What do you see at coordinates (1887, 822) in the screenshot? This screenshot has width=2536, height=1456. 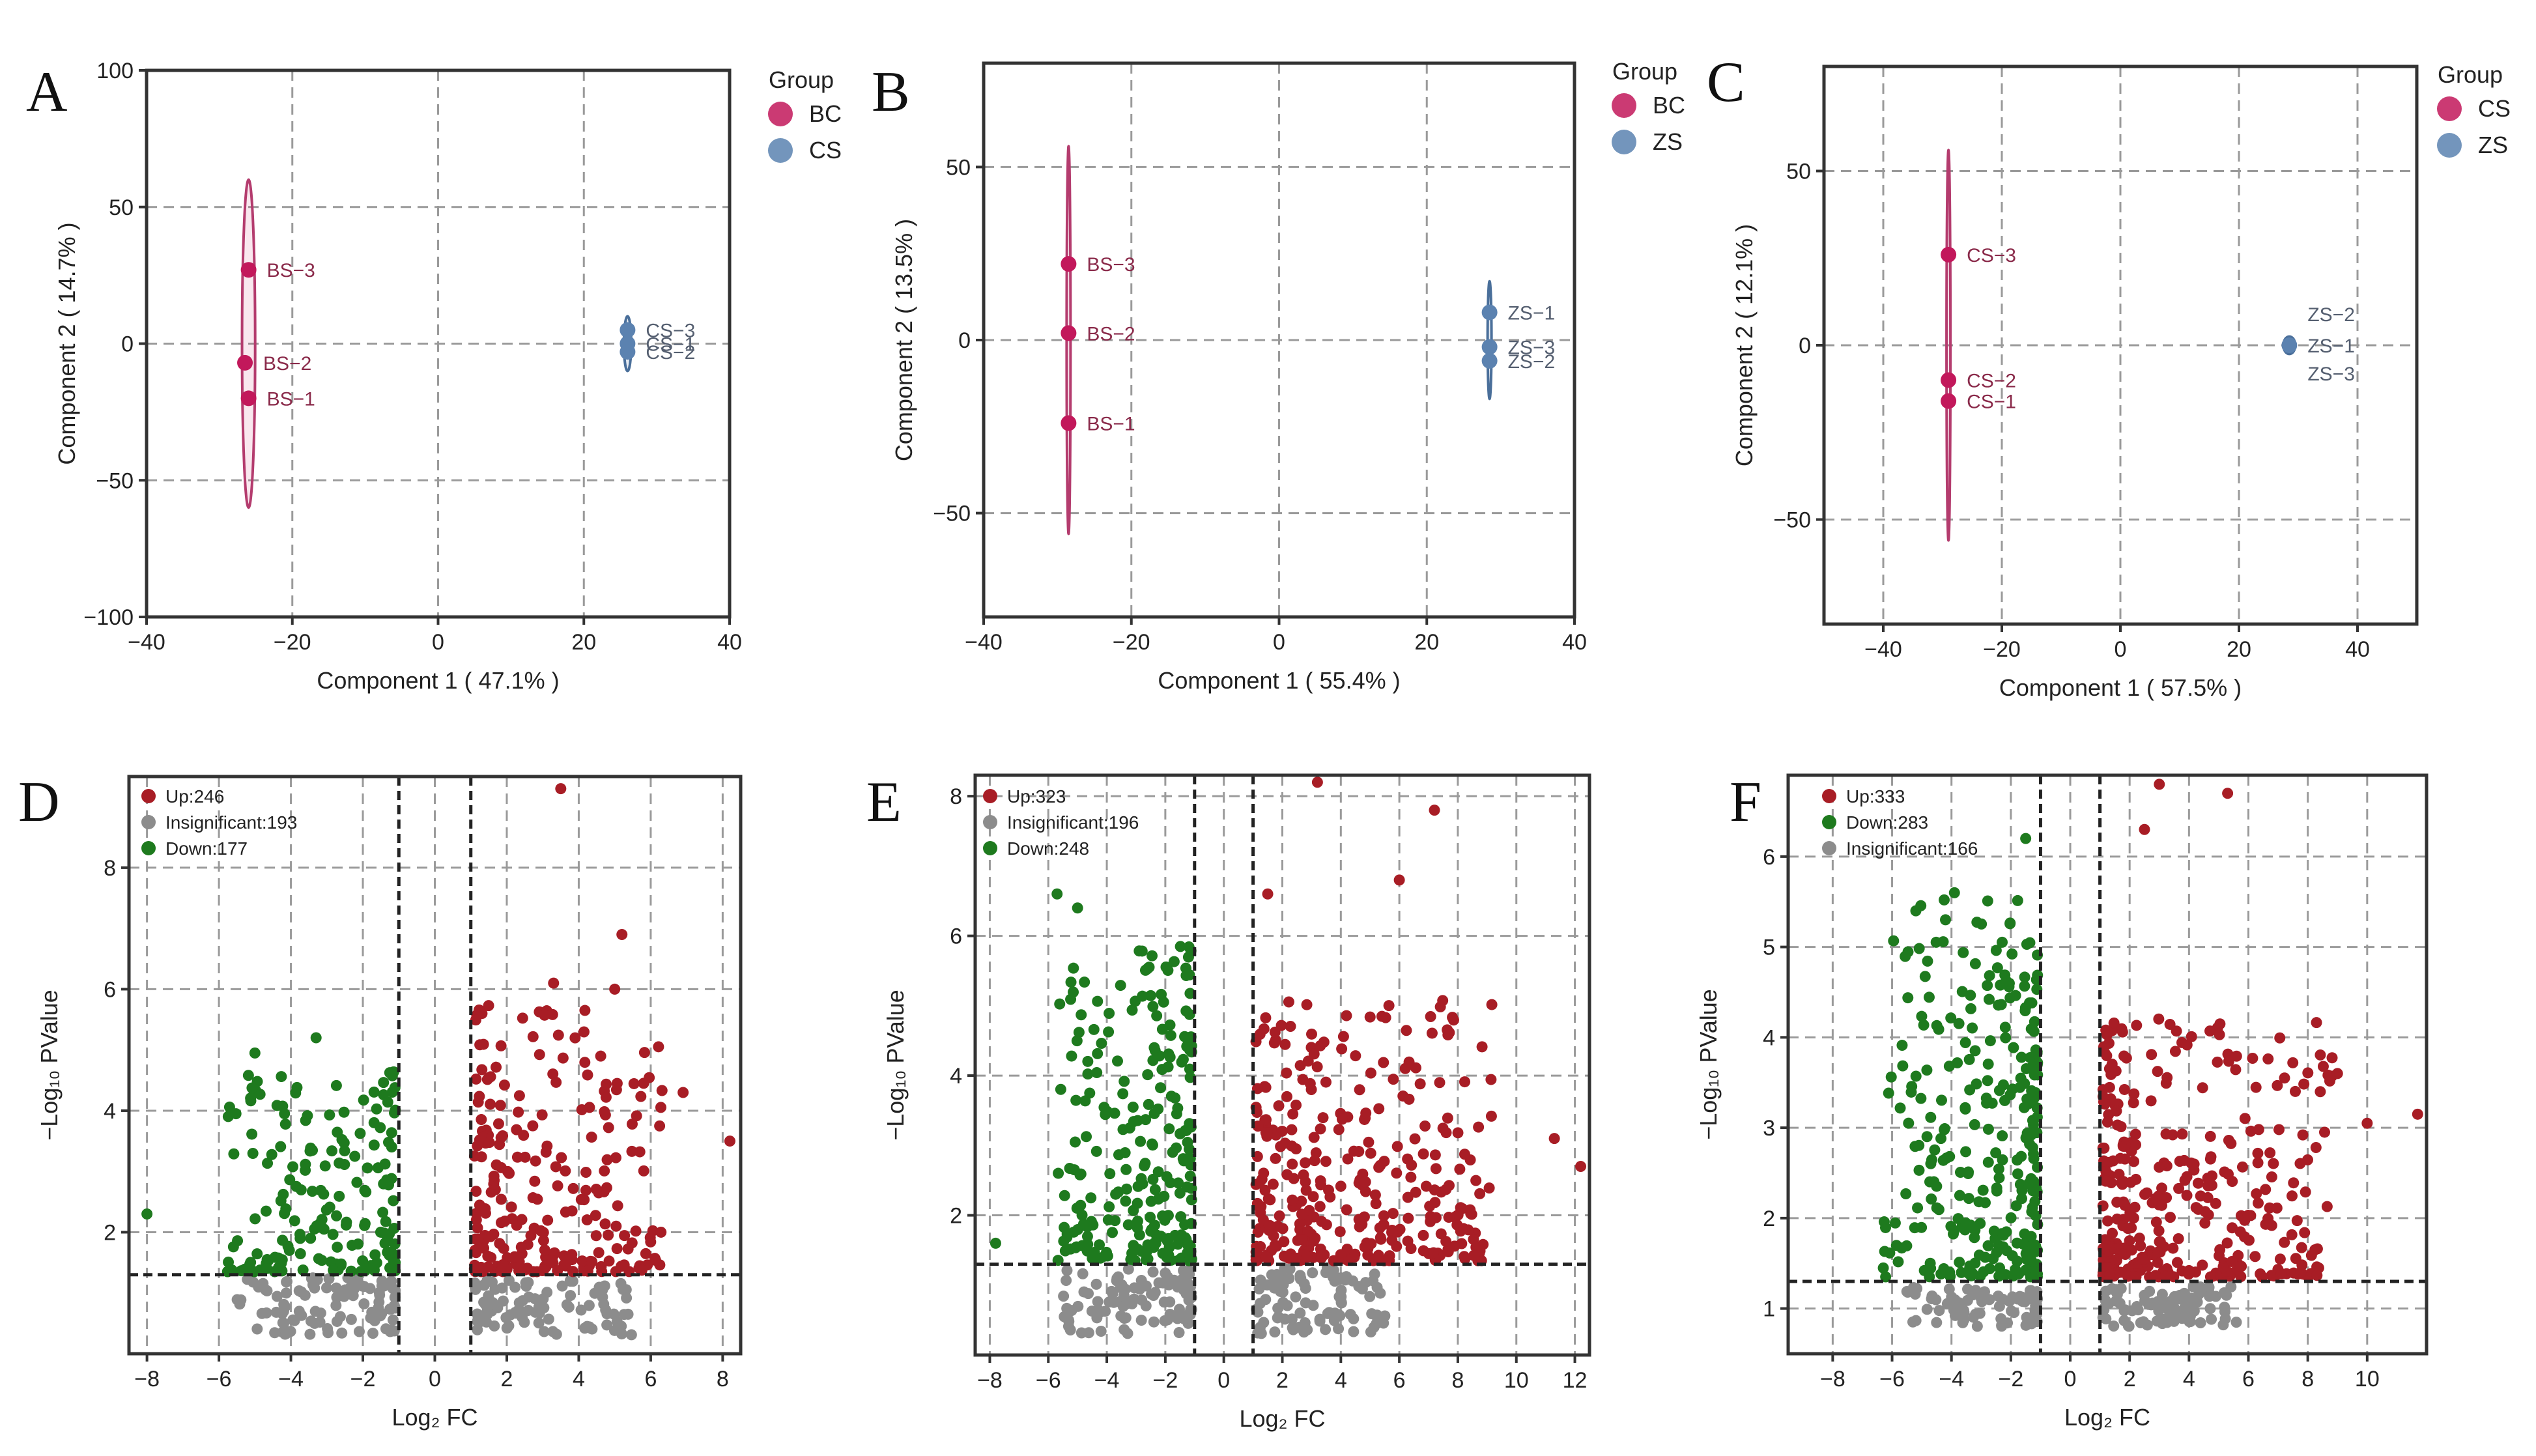 I see `legend-label: Down:283` at bounding box center [1887, 822].